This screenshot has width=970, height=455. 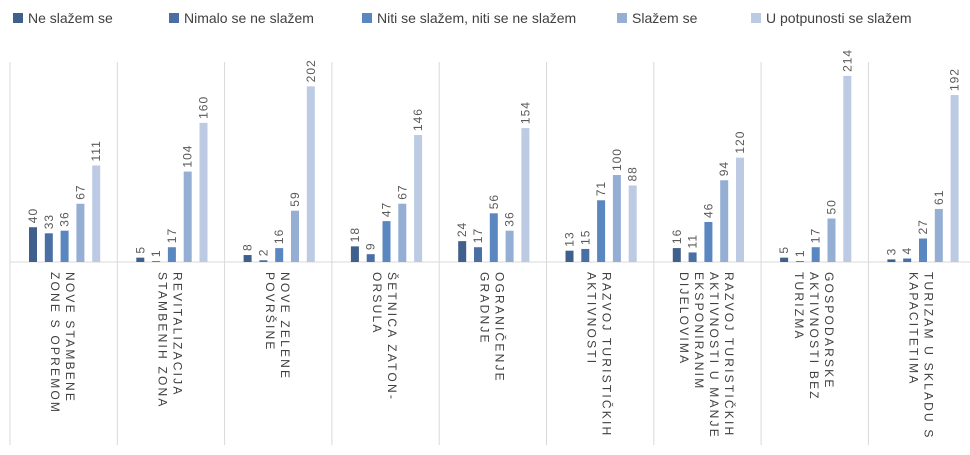 What do you see at coordinates (633, 173) in the screenshot?
I see `data-label: 88` at bounding box center [633, 173].